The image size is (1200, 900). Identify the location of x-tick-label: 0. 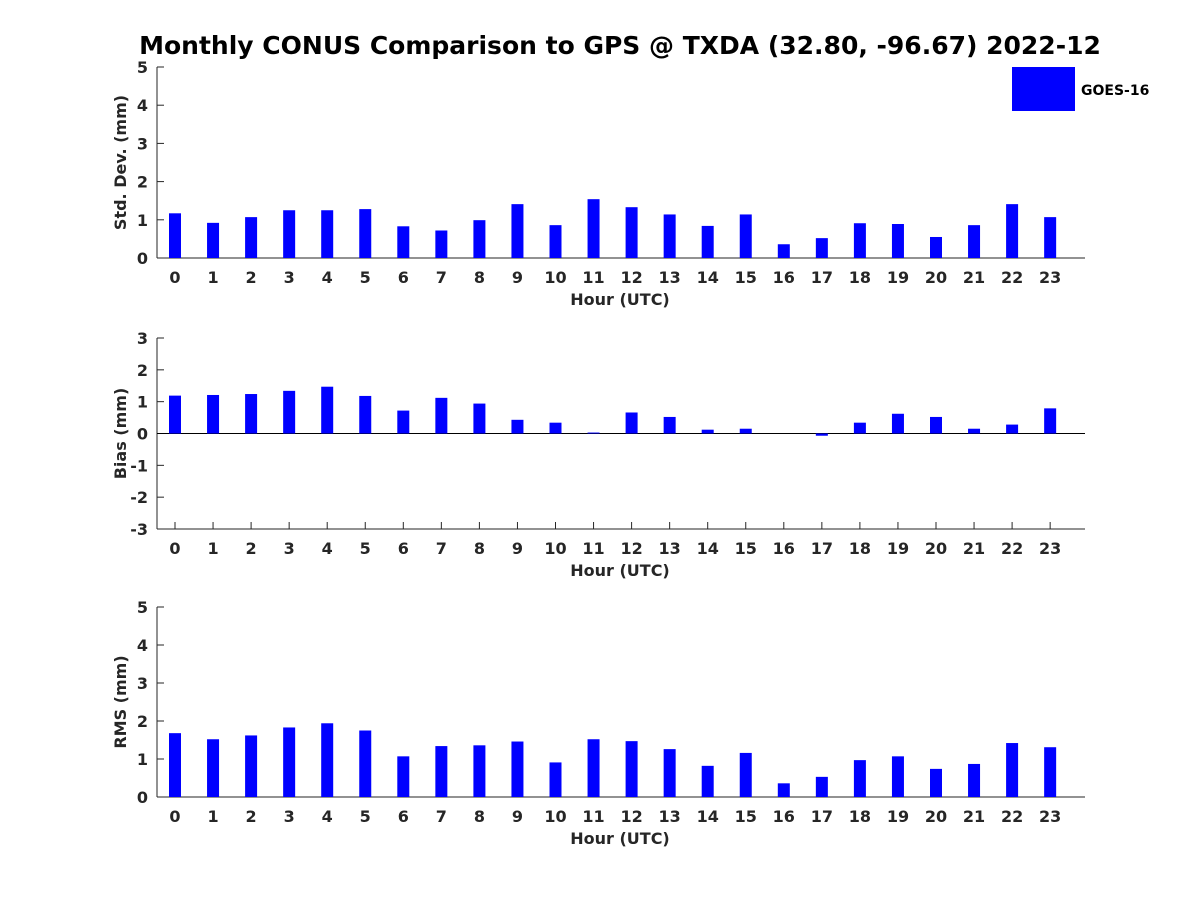
(174, 548).